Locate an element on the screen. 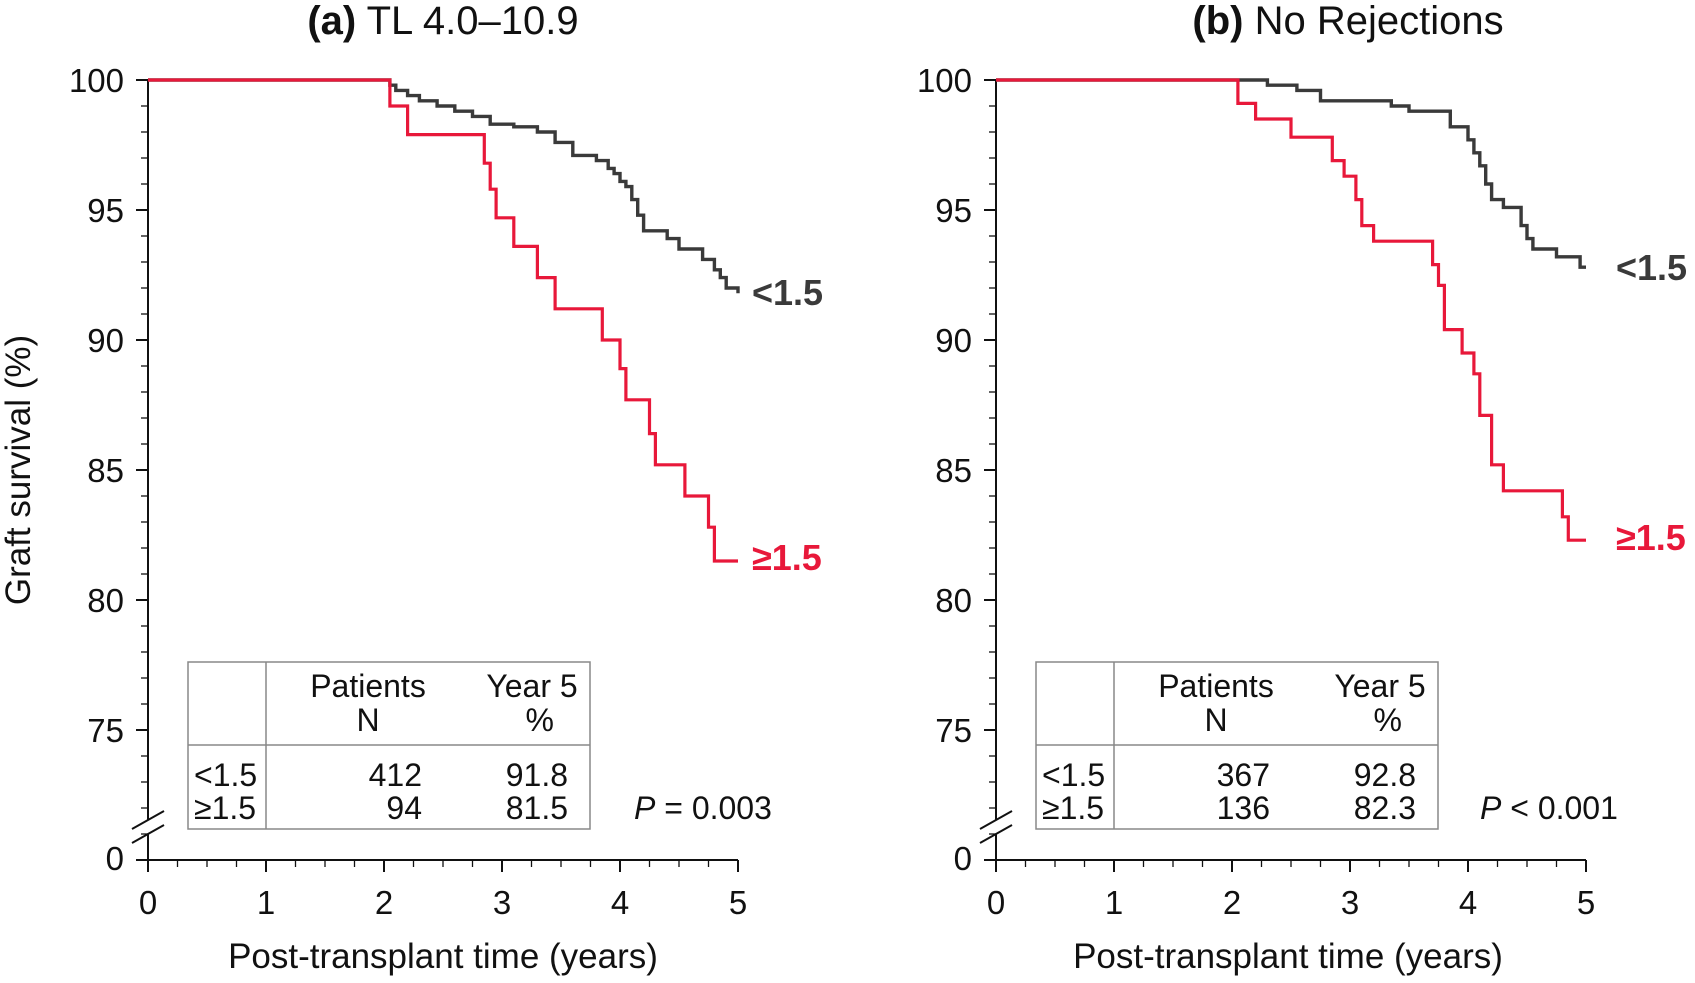 Image resolution: width=1695 pixels, height=983 pixels. panel-a-label-high: ≥1.5 is located at coordinates (787, 557).